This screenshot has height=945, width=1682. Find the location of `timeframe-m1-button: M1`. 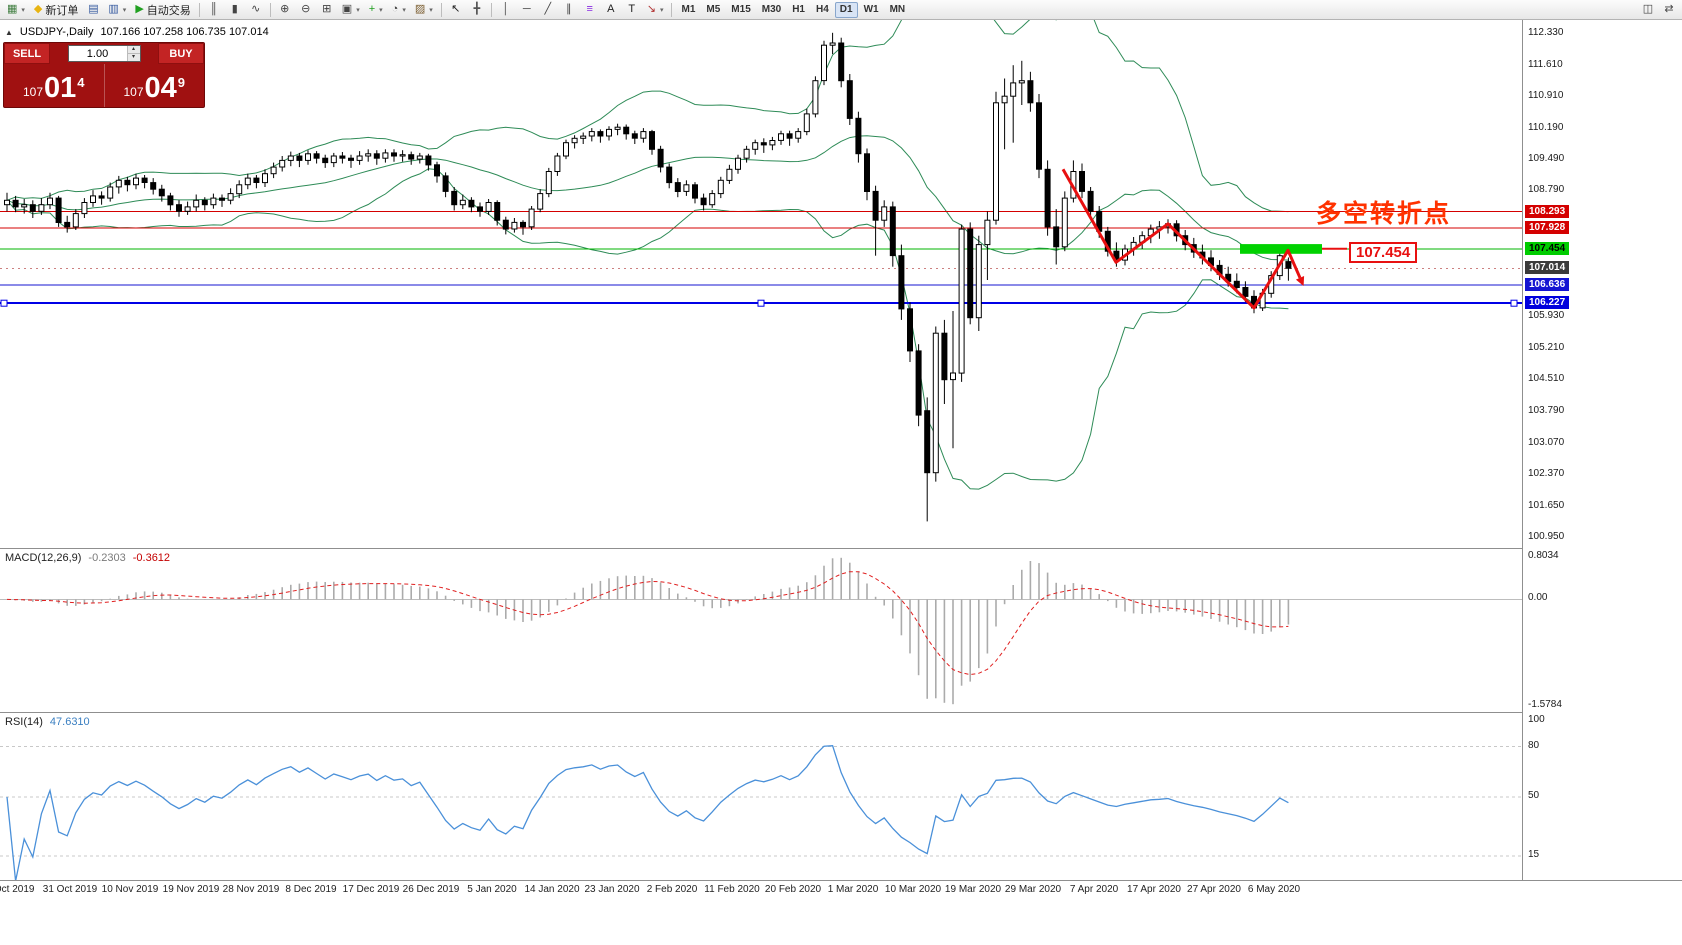

timeframe-m1-button: M1 is located at coordinates (688, 9).